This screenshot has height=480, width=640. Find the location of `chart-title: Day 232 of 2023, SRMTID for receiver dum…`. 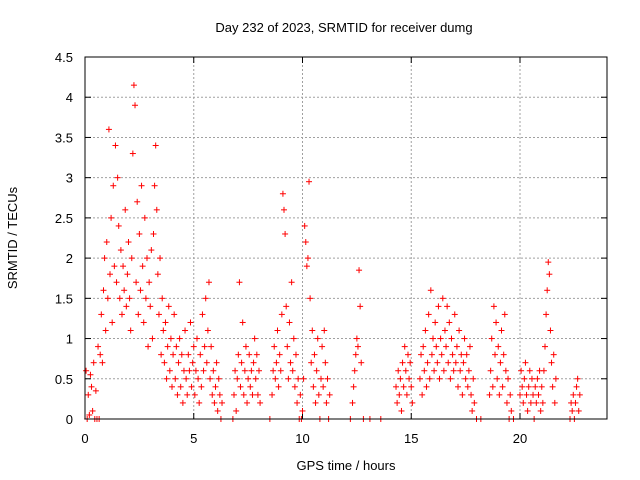

chart-title: Day 232 of 2023, SRMTID for receiver dum… is located at coordinates (343, 27).